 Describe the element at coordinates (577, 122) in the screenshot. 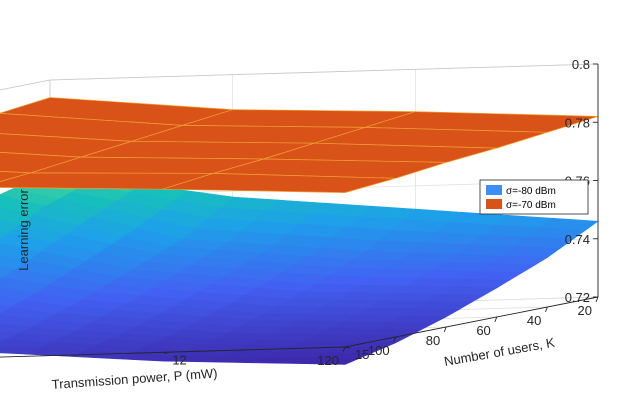

I see `z-tick-label: 0.78` at that location.